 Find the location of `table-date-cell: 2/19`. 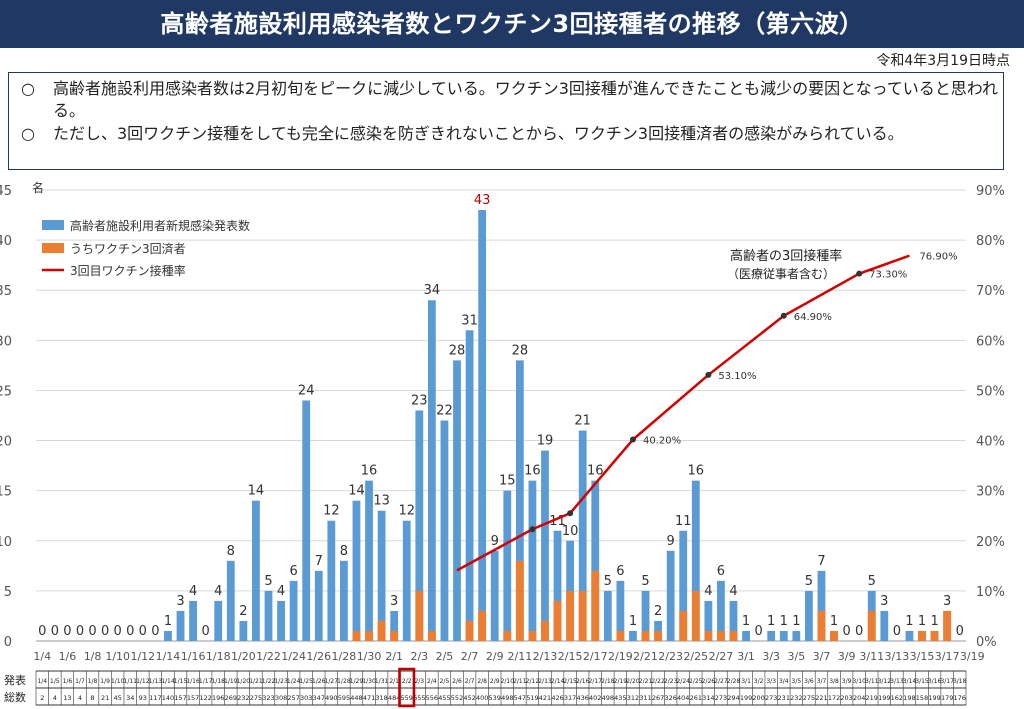

table-date-cell: 2/19 is located at coordinates (621, 681).